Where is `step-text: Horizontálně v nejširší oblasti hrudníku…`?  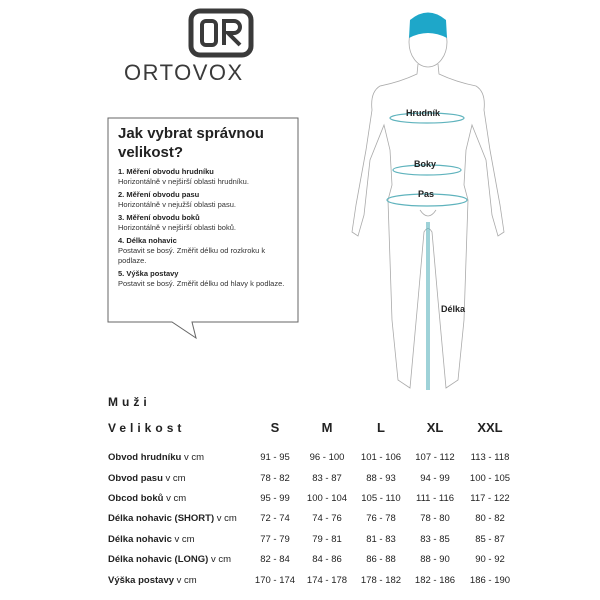 step-text: Horizontálně v nejširší oblasti hrudníku… is located at coordinates (183, 181).